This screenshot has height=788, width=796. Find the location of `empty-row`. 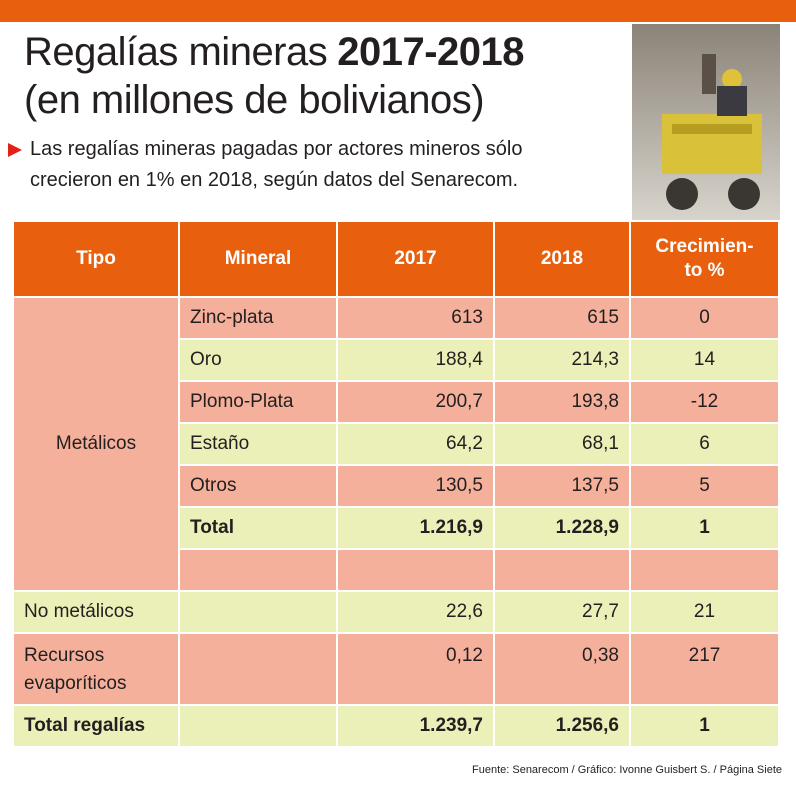

empty-row is located at coordinates (396, 570).